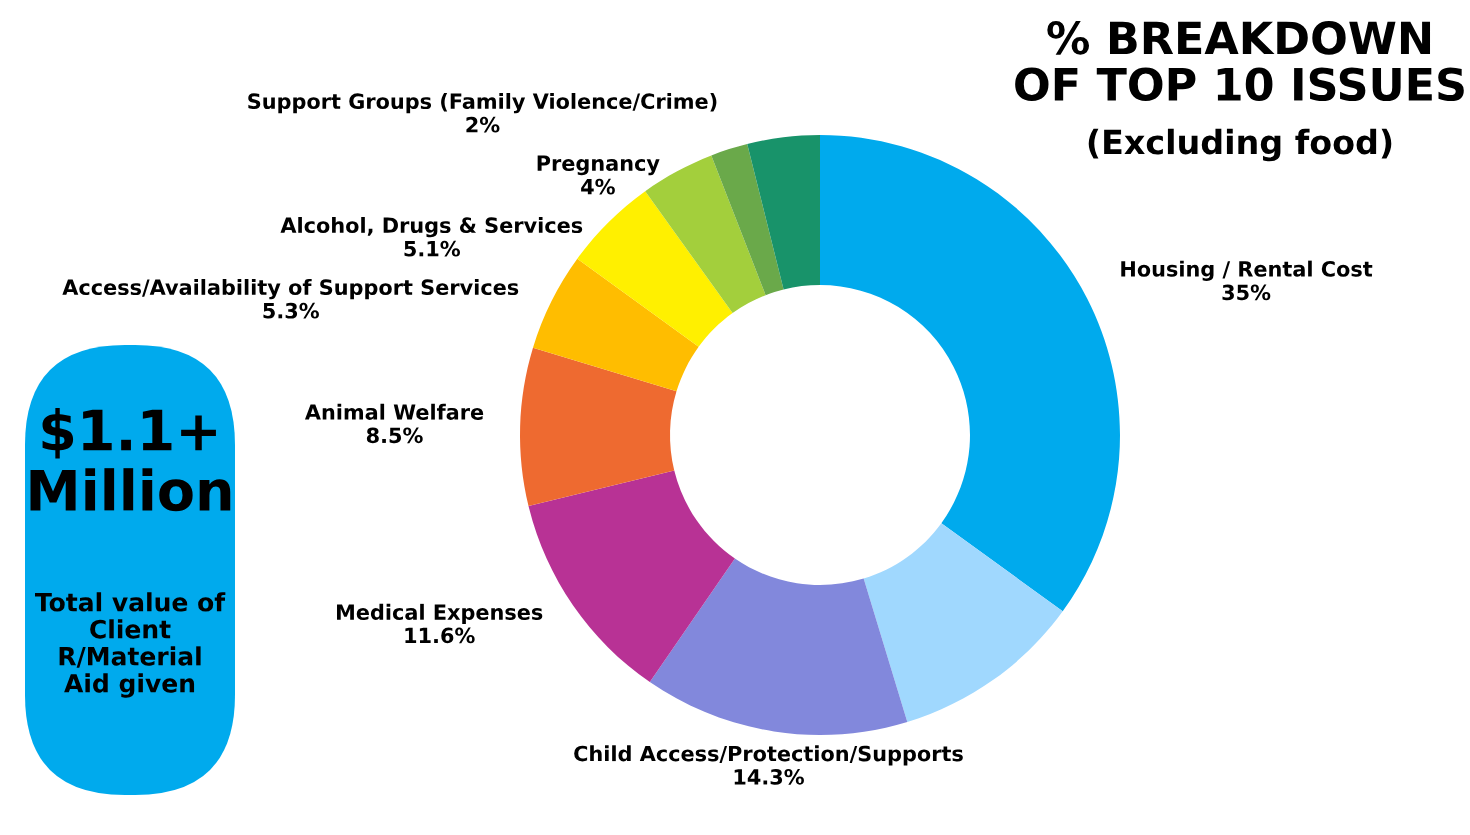 This screenshot has width=1470, height=835. What do you see at coordinates (440, 614) in the screenshot?
I see `slice-label: Medical Expenses` at bounding box center [440, 614].